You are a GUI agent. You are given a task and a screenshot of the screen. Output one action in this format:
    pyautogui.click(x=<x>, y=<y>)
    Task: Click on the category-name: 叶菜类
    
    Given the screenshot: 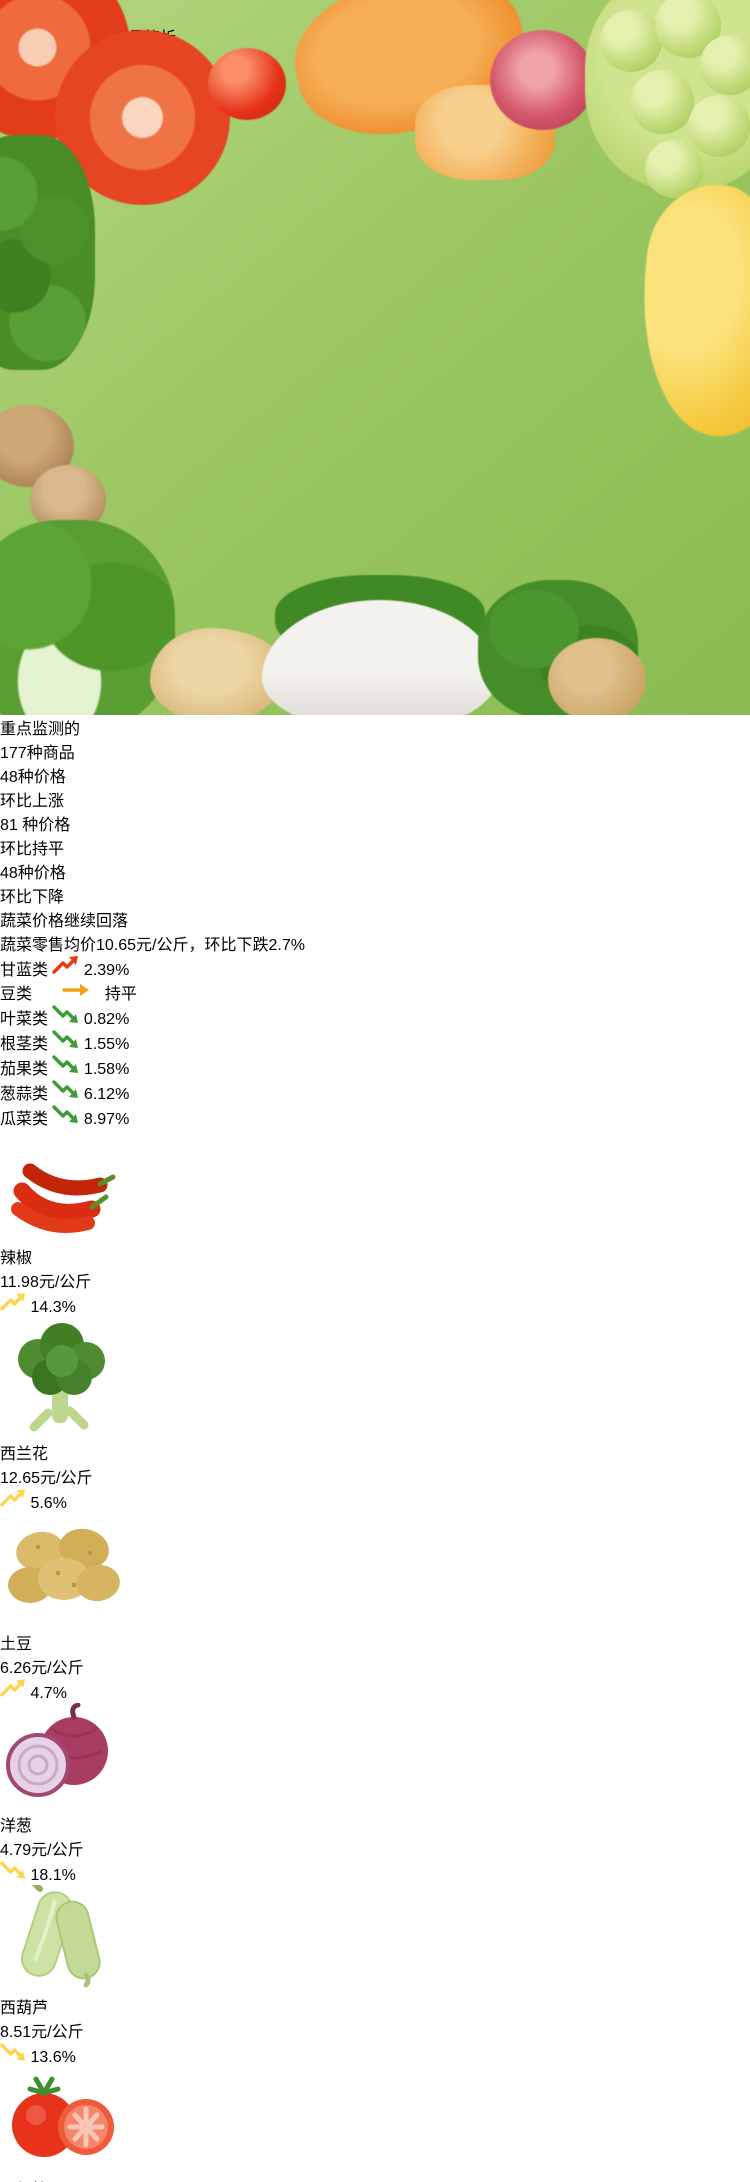 What is the action you would take?
    pyautogui.click(x=24, y=1019)
    